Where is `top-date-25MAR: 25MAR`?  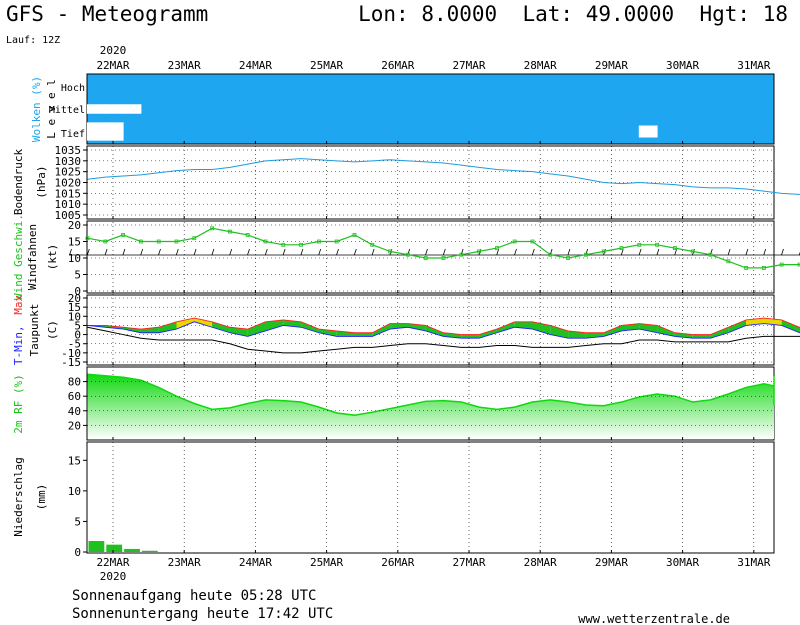
top-date-25MAR: 25MAR is located at coordinates (326, 65).